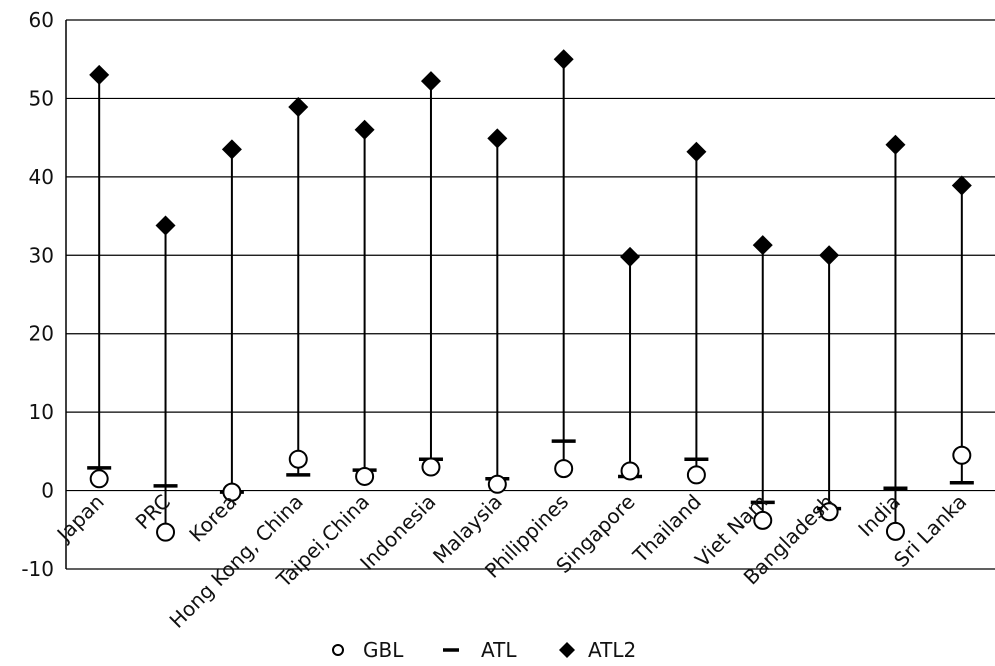 This screenshot has height=666, width=995. Describe the element at coordinates (383, 650) in the screenshot. I see `legend-gbl-label: GBL` at that location.